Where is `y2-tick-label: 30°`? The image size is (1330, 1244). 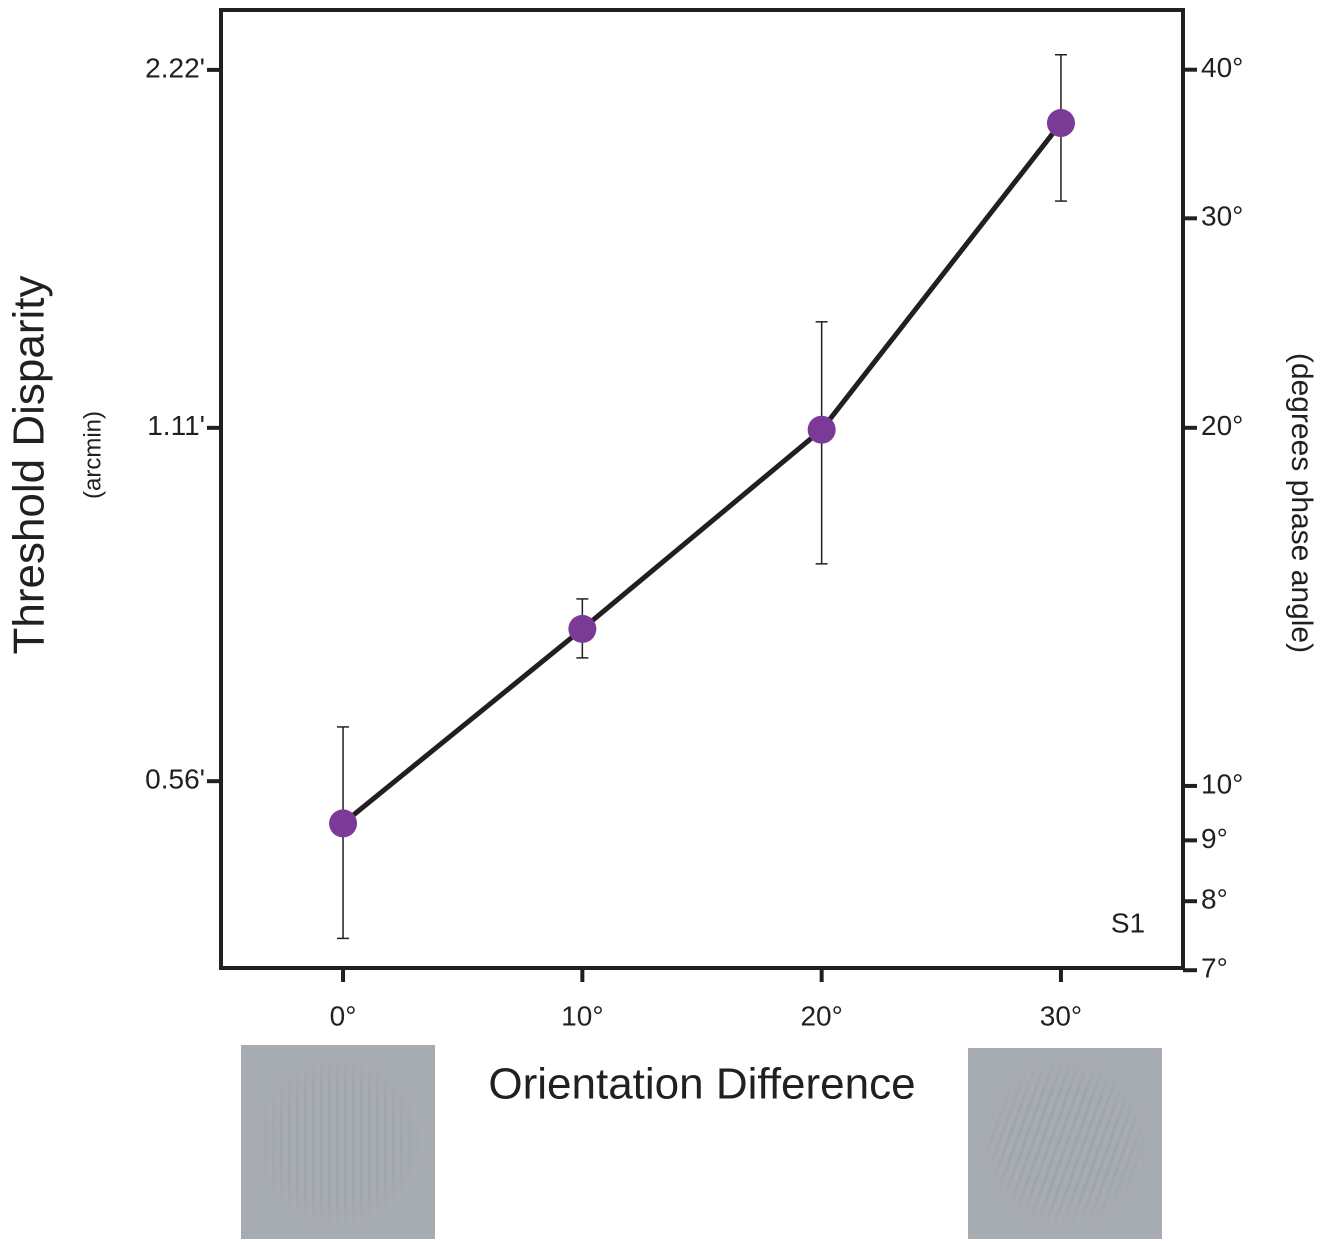
y2-tick-label: 30° is located at coordinates (1222, 216).